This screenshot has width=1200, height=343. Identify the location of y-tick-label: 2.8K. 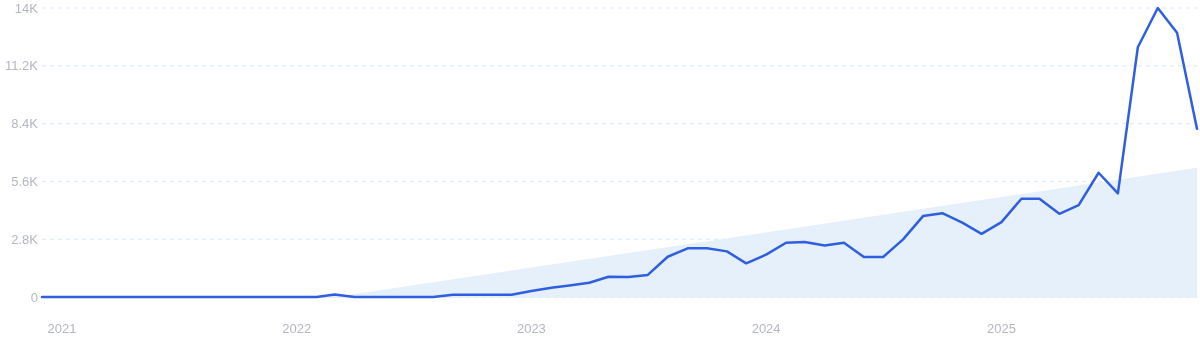
(25, 239).